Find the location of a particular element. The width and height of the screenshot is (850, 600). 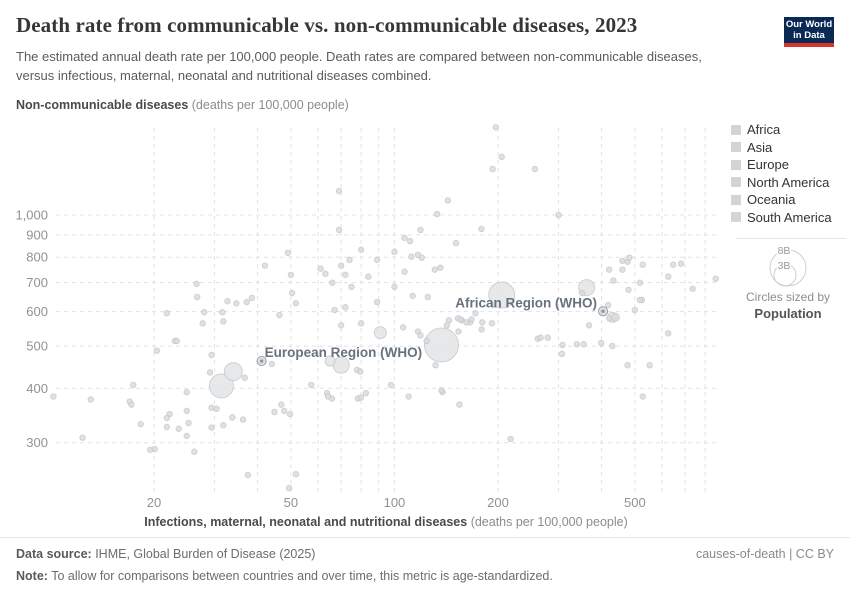

annotation-label: European Region (WHO) is located at coordinates (344, 352).